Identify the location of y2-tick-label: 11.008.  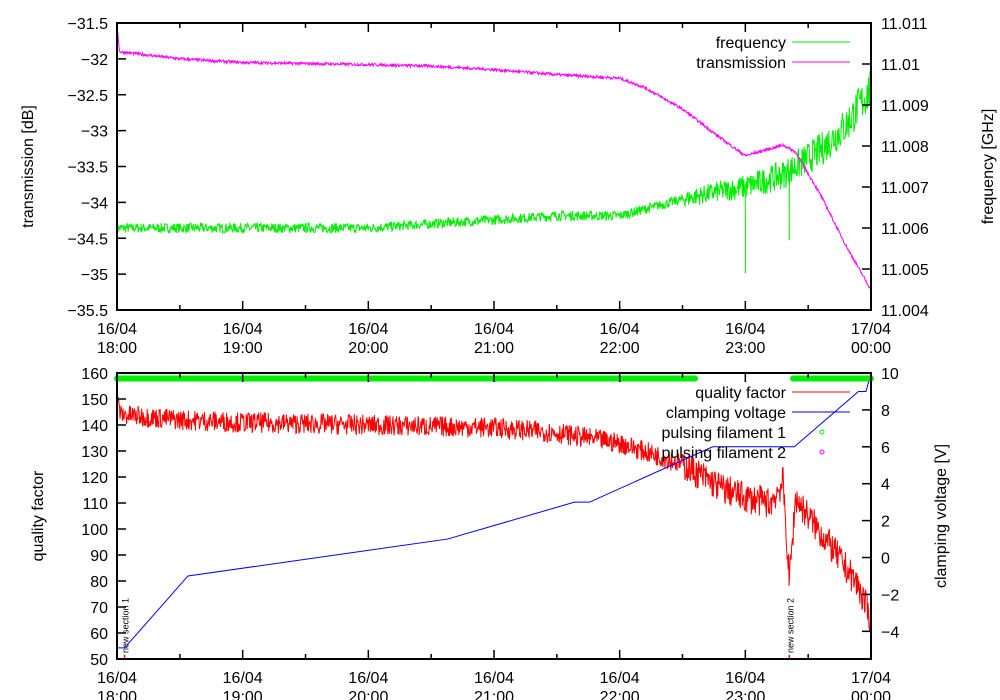
(905, 147).